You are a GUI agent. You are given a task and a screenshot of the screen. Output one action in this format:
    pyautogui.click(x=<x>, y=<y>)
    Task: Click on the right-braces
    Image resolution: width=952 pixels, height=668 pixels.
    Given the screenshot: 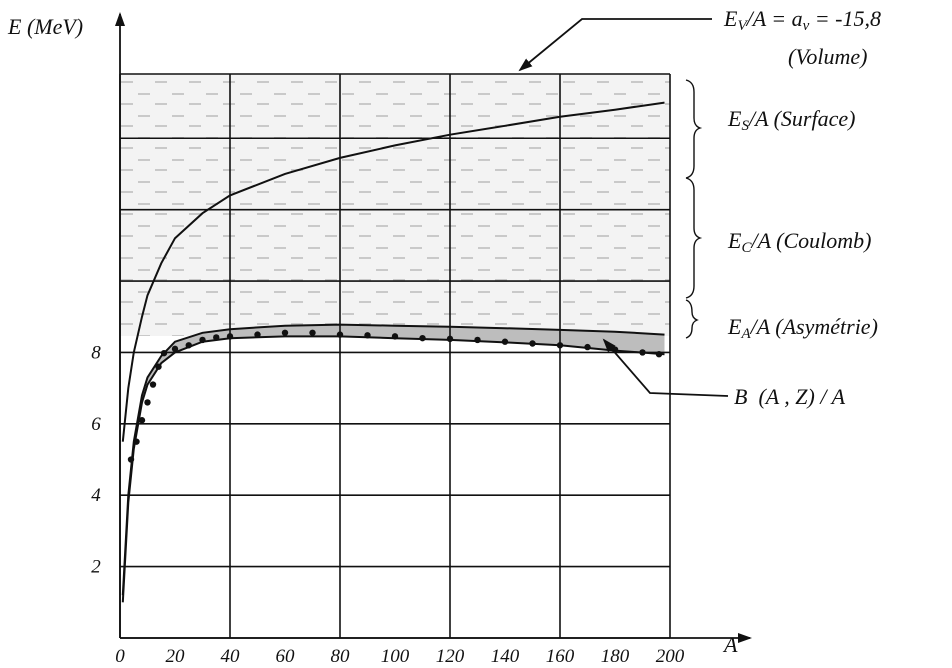 What is the action you would take?
    pyautogui.click(x=694, y=209)
    